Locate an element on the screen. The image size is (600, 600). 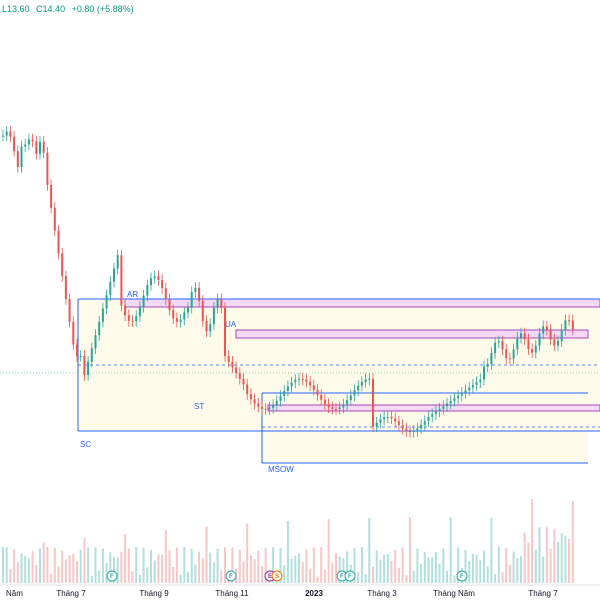
change-label: +0.80 (+5.88%) is located at coordinates (102, 9).